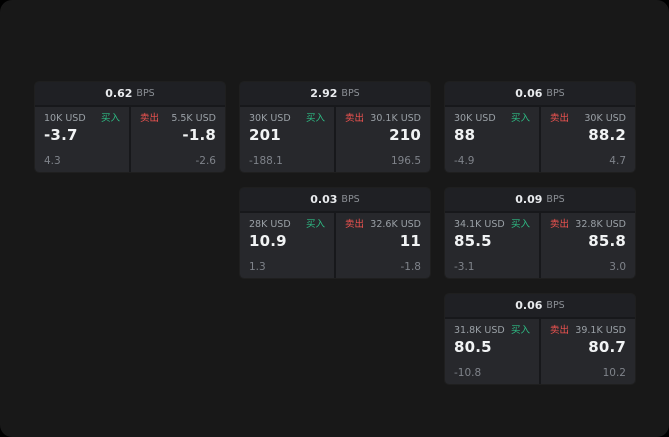 This screenshot has width=669, height=437. What do you see at coordinates (270, 224) in the screenshot?
I see `buy-amount: 28K USD` at bounding box center [270, 224].